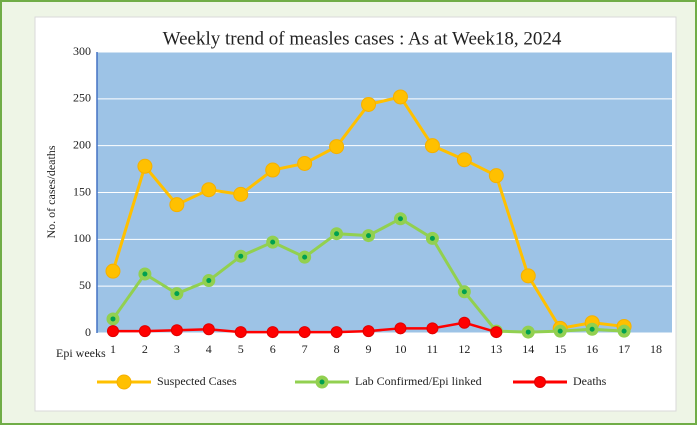  What do you see at coordinates (177, 349) in the screenshot?
I see `x-tick-label: 3` at bounding box center [177, 349].